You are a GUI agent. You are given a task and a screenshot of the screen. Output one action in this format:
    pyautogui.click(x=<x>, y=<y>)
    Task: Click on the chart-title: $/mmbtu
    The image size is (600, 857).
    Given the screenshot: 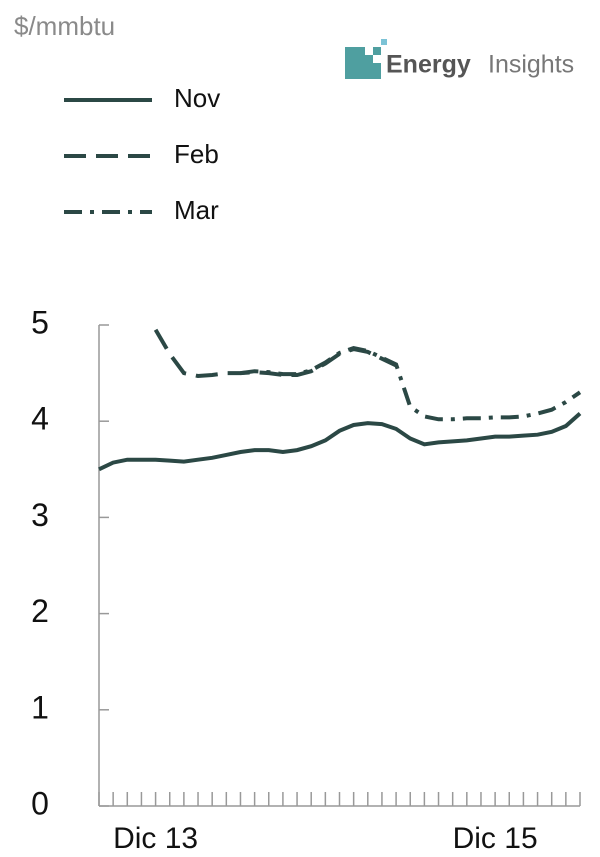 What is the action you would take?
    pyautogui.click(x=64, y=26)
    